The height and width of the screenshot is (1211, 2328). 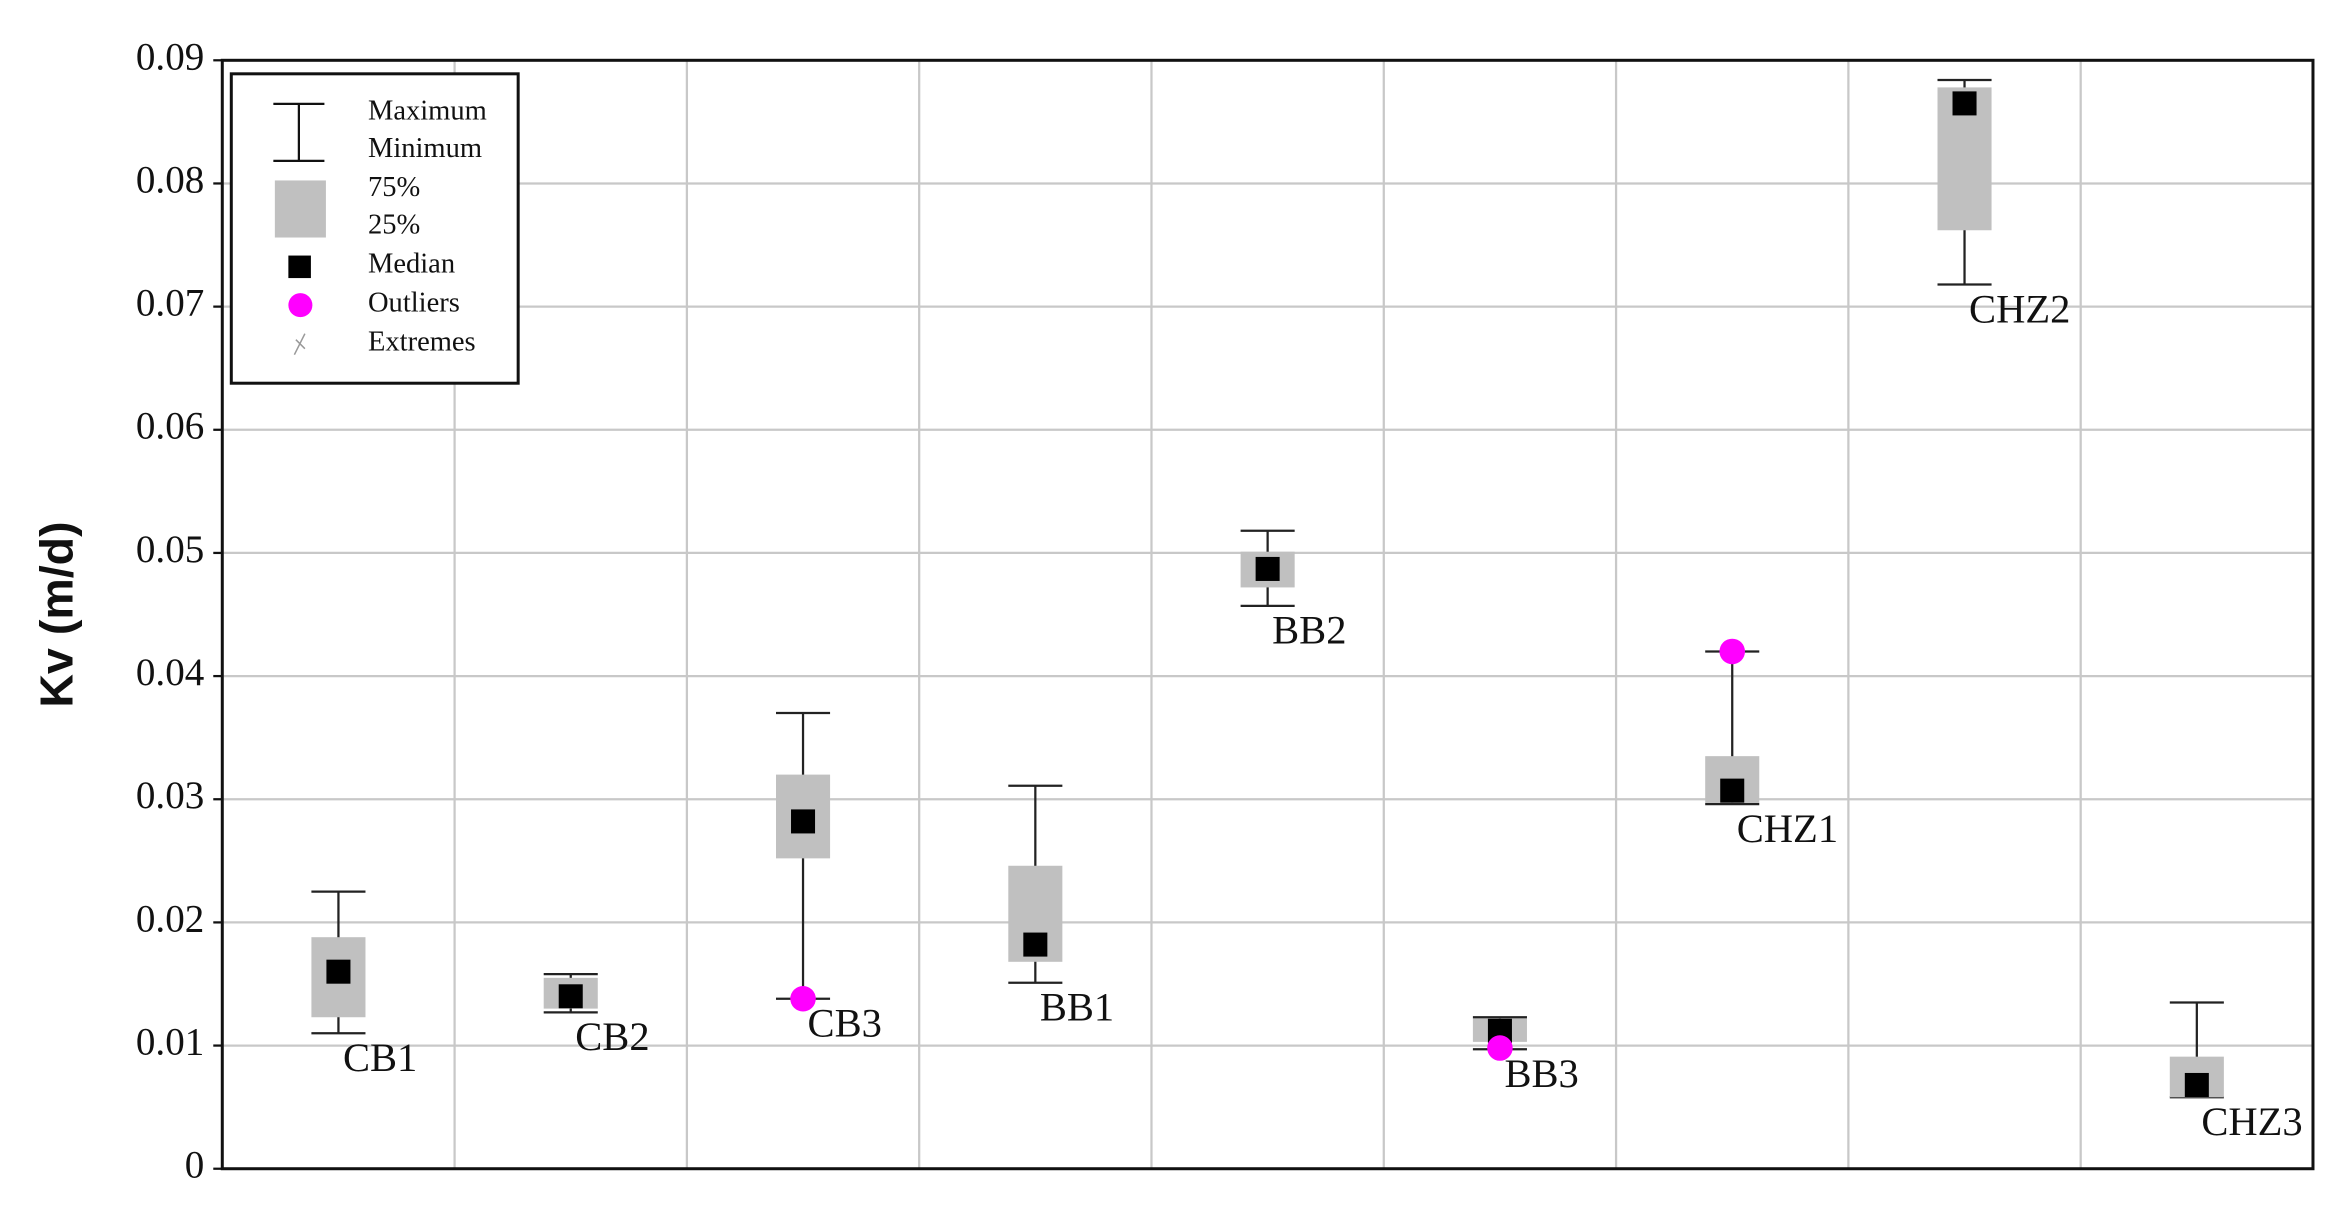 I want to click on category-label: CB3, so click(x=845, y=1023).